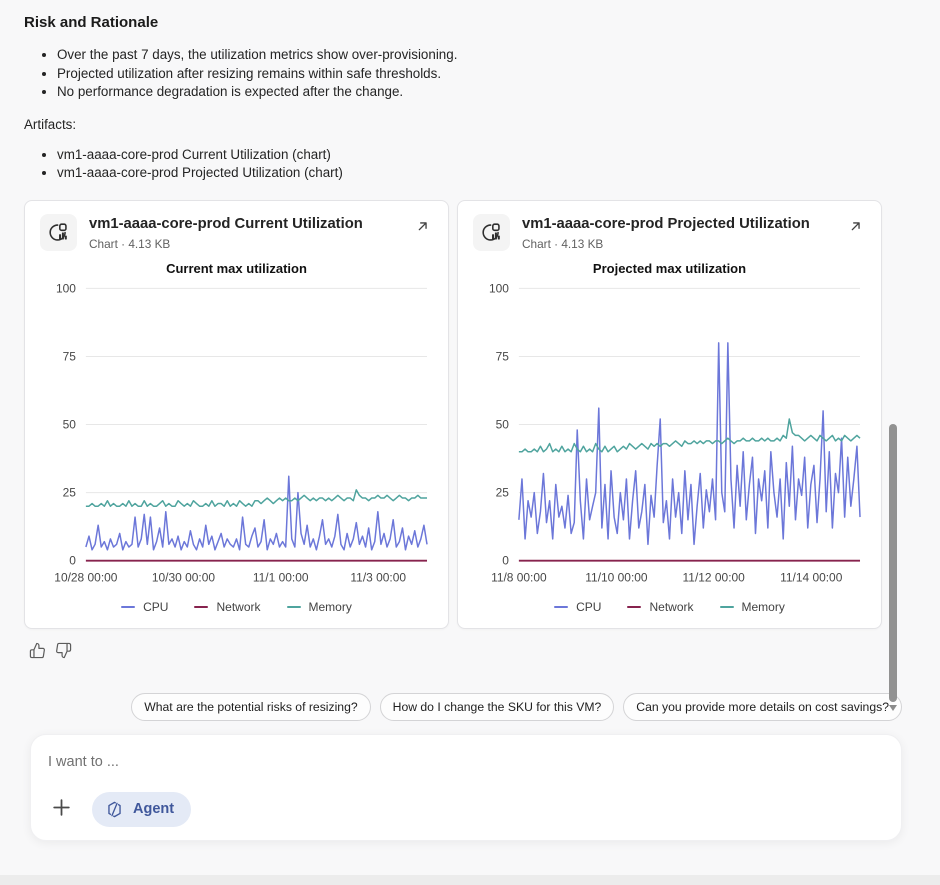 The height and width of the screenshot is (885, 940). I want to click on add-attachment-button, so click(61, 809).